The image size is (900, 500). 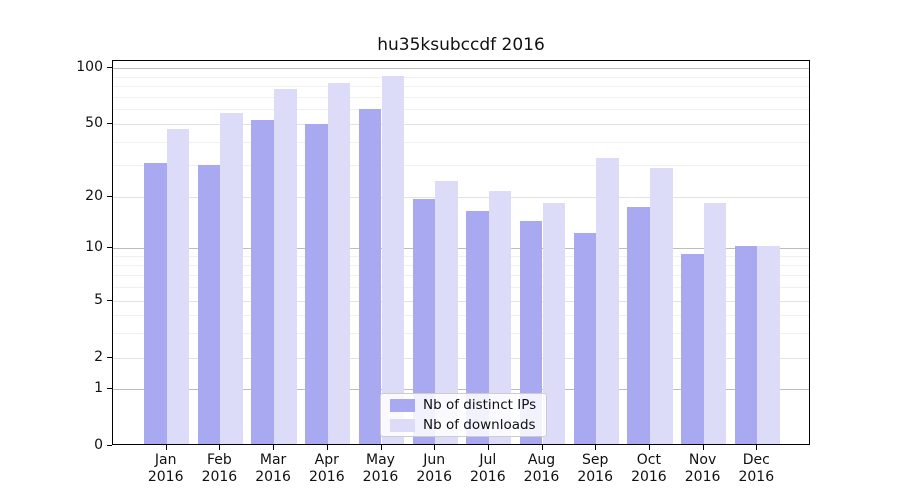 What do you see at coordinates (595, 468) in the screenshot?
I see `x-tick-label: Sep 2016` at bounding box center [595, 468].